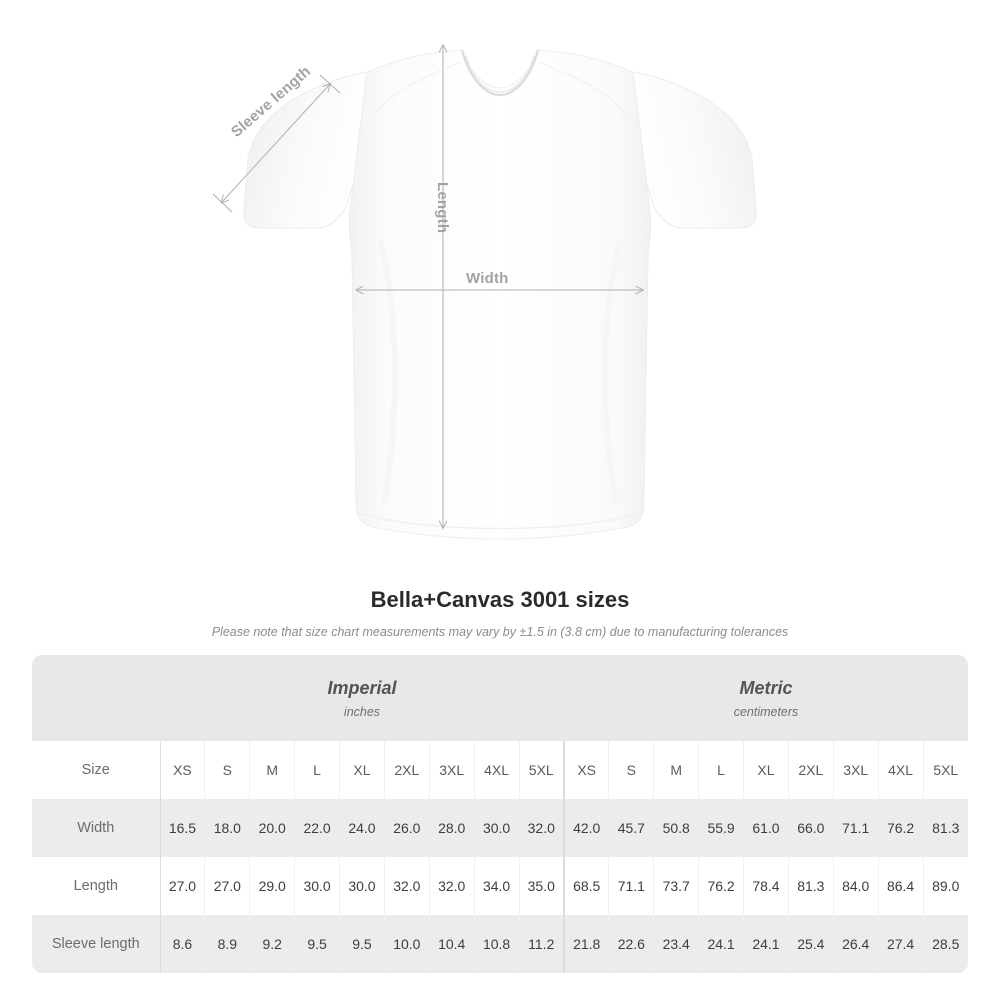 The height and width of the screenshot is (1000, 1000). Describe the element at coordinates (500, 599) in the screenshot. I see `page-title: Bella+Canvas 3001 sizes` at that location.